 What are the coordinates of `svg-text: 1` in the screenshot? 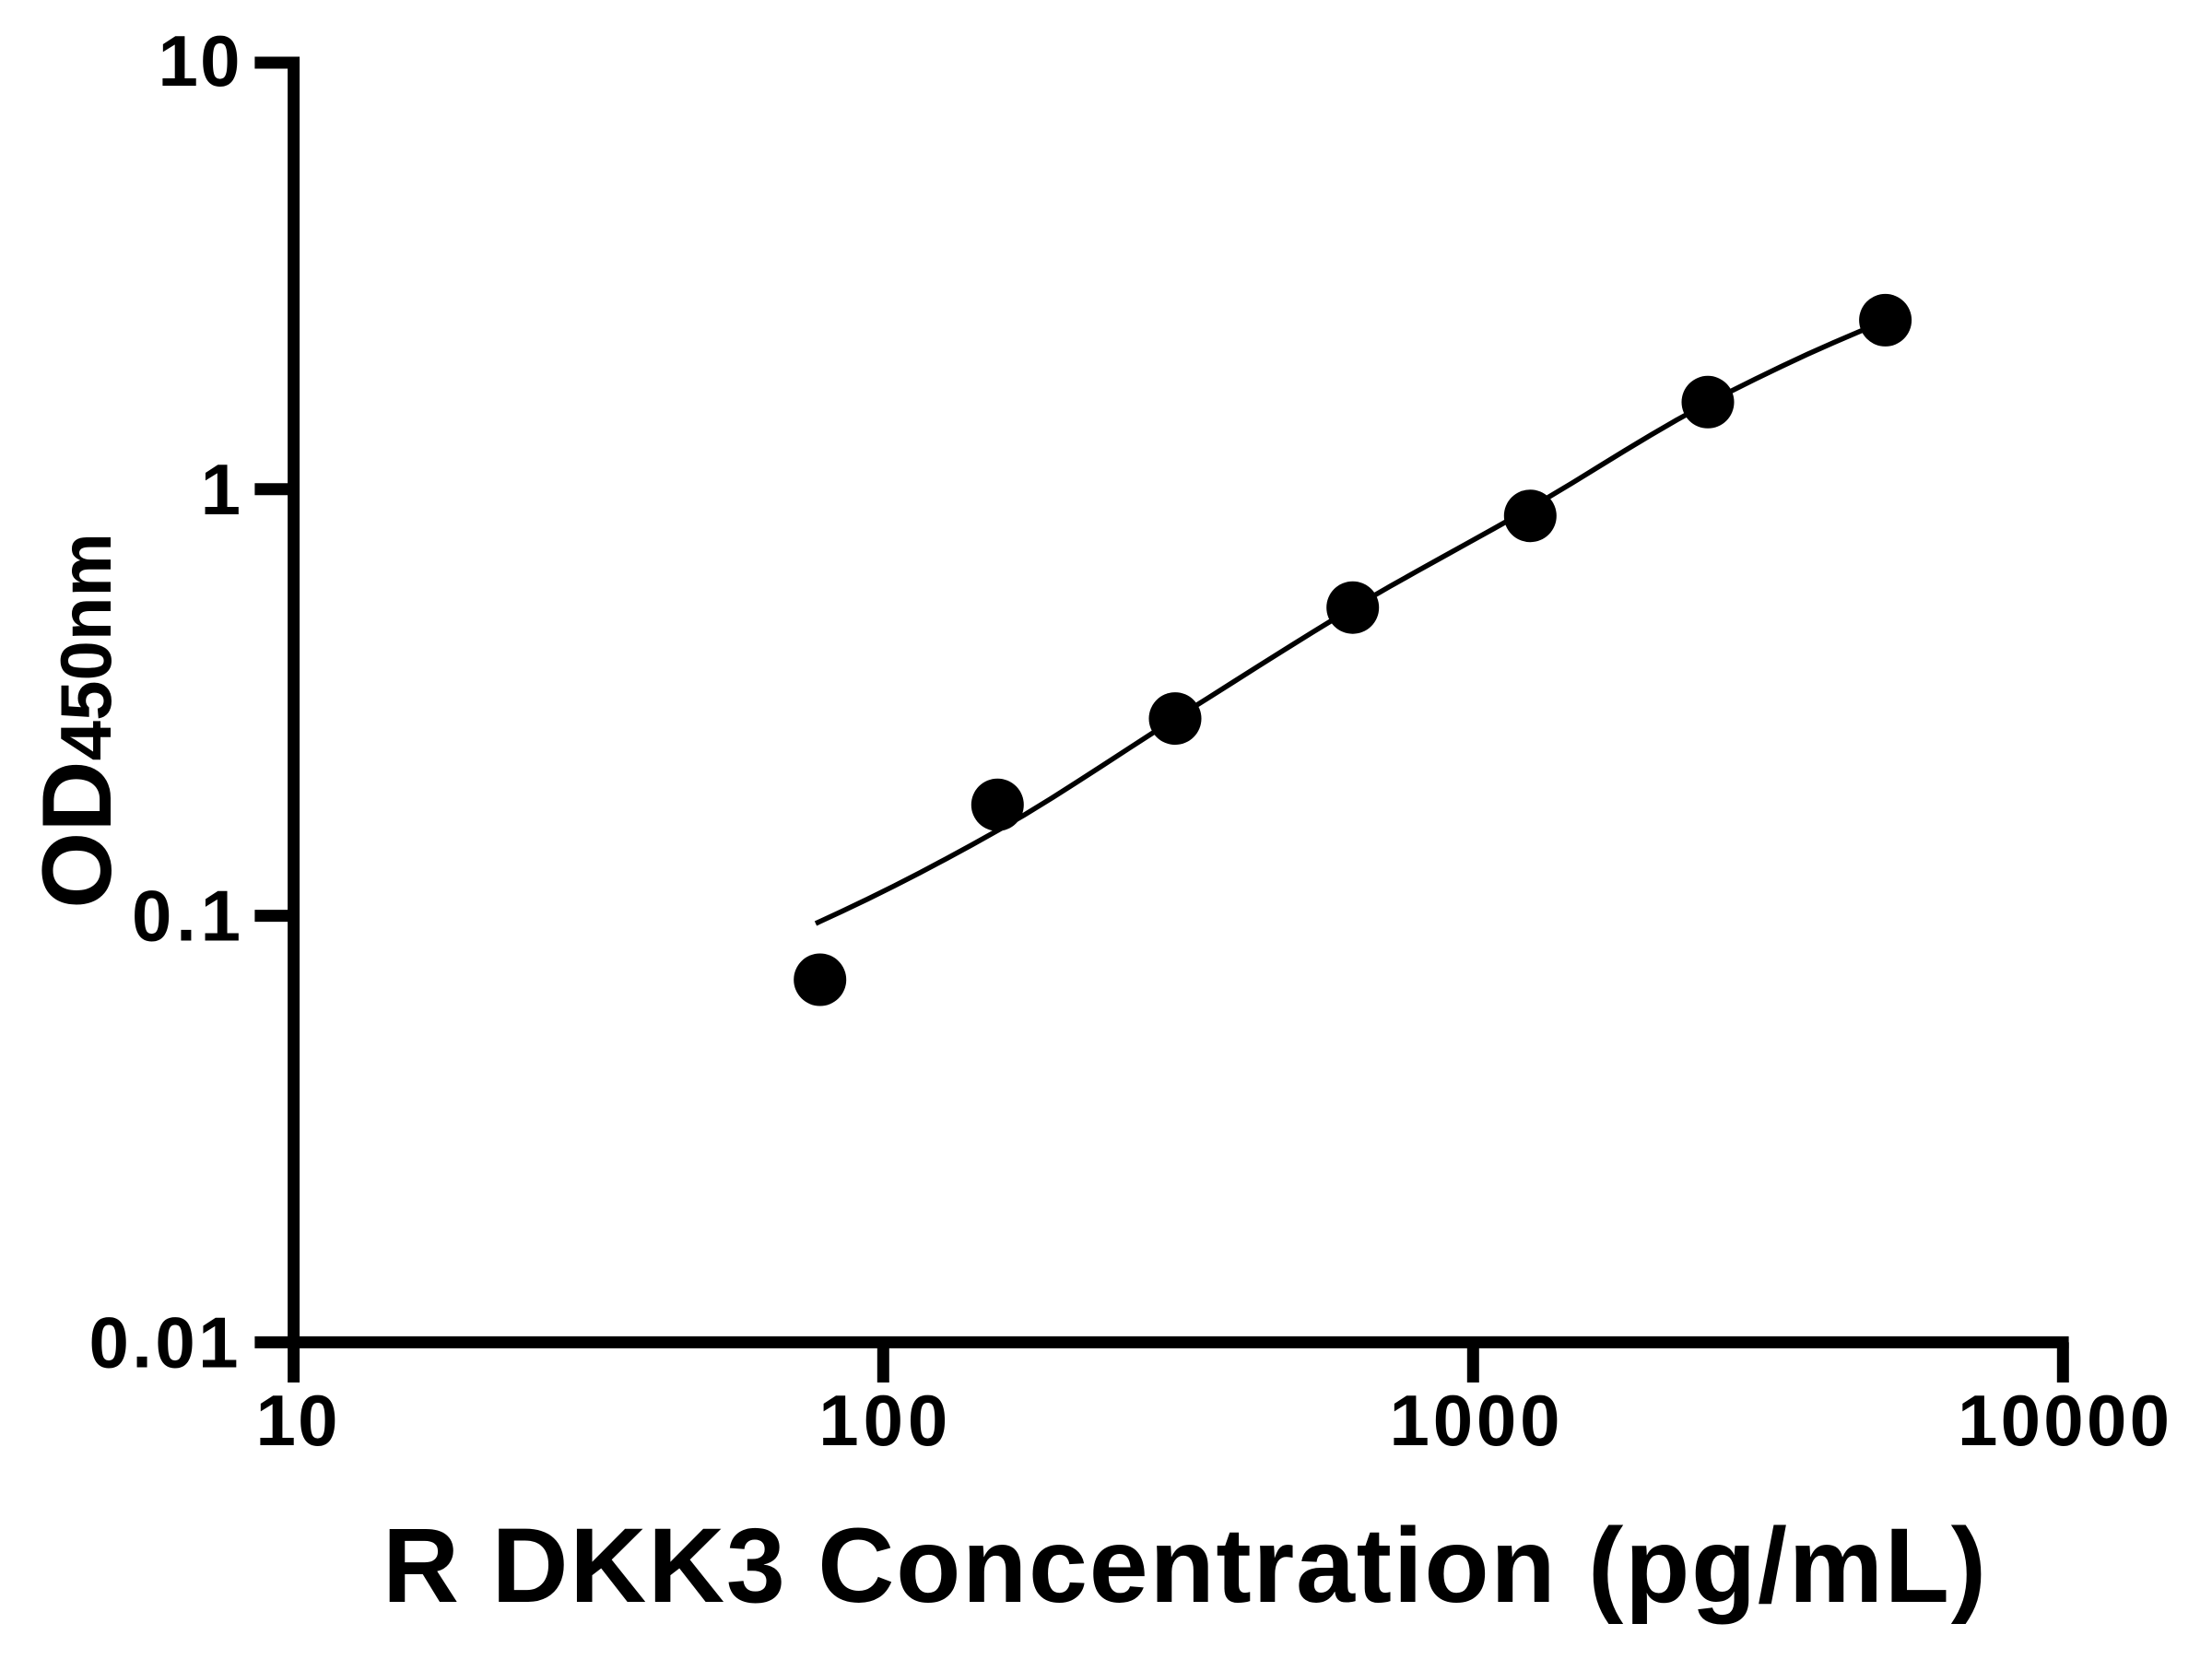 It's located at (221, 489).